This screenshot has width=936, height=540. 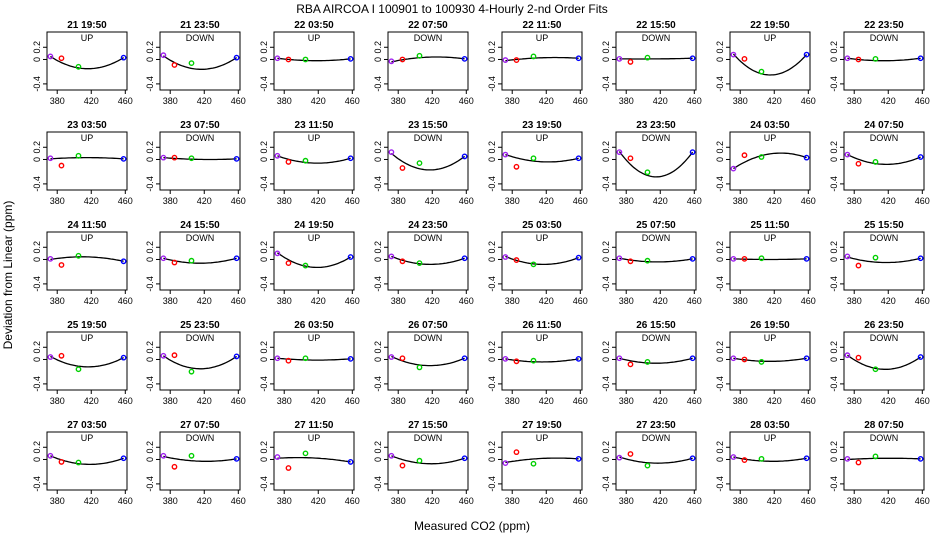 I want to click on panel-title: 25 19:50, so click(x=87, y=325).